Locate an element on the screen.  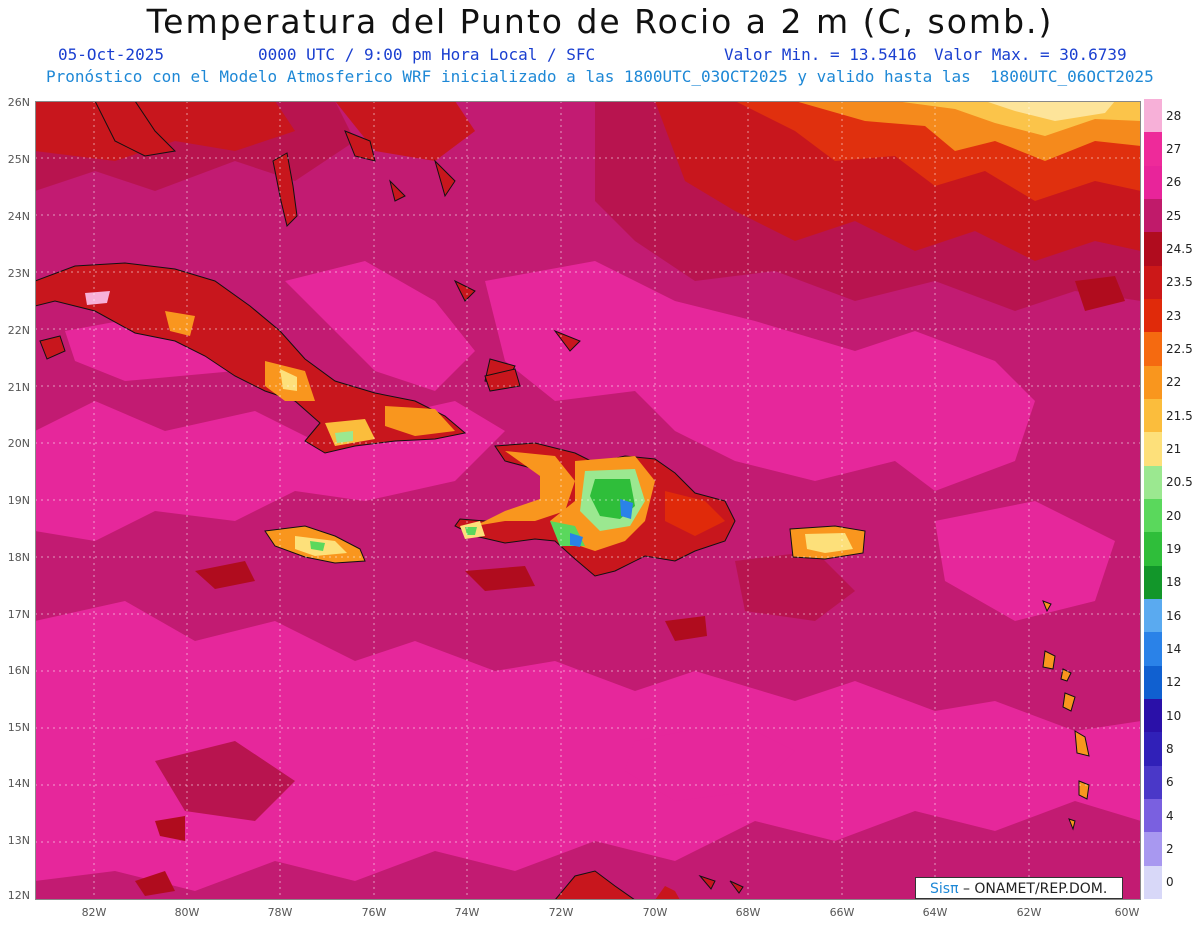
lat-label: 25N is located at coordinates (18, 159).